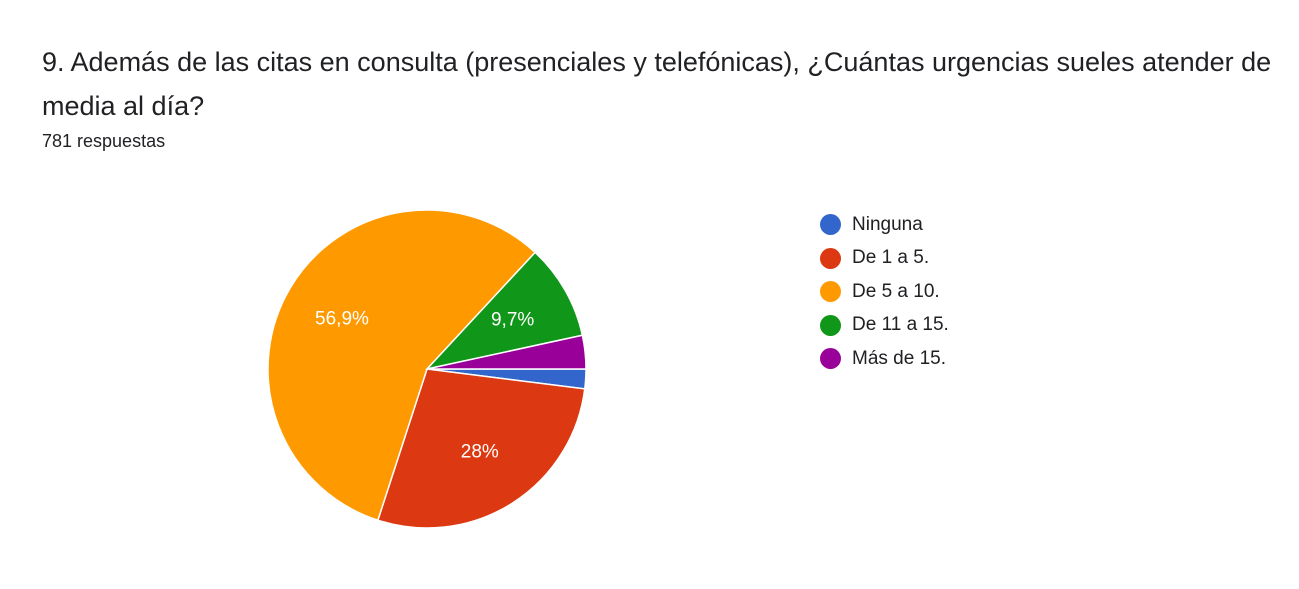 The image size is (1299, 589). I want to click on legend-item: De 1 a 5., so click(884, 259).